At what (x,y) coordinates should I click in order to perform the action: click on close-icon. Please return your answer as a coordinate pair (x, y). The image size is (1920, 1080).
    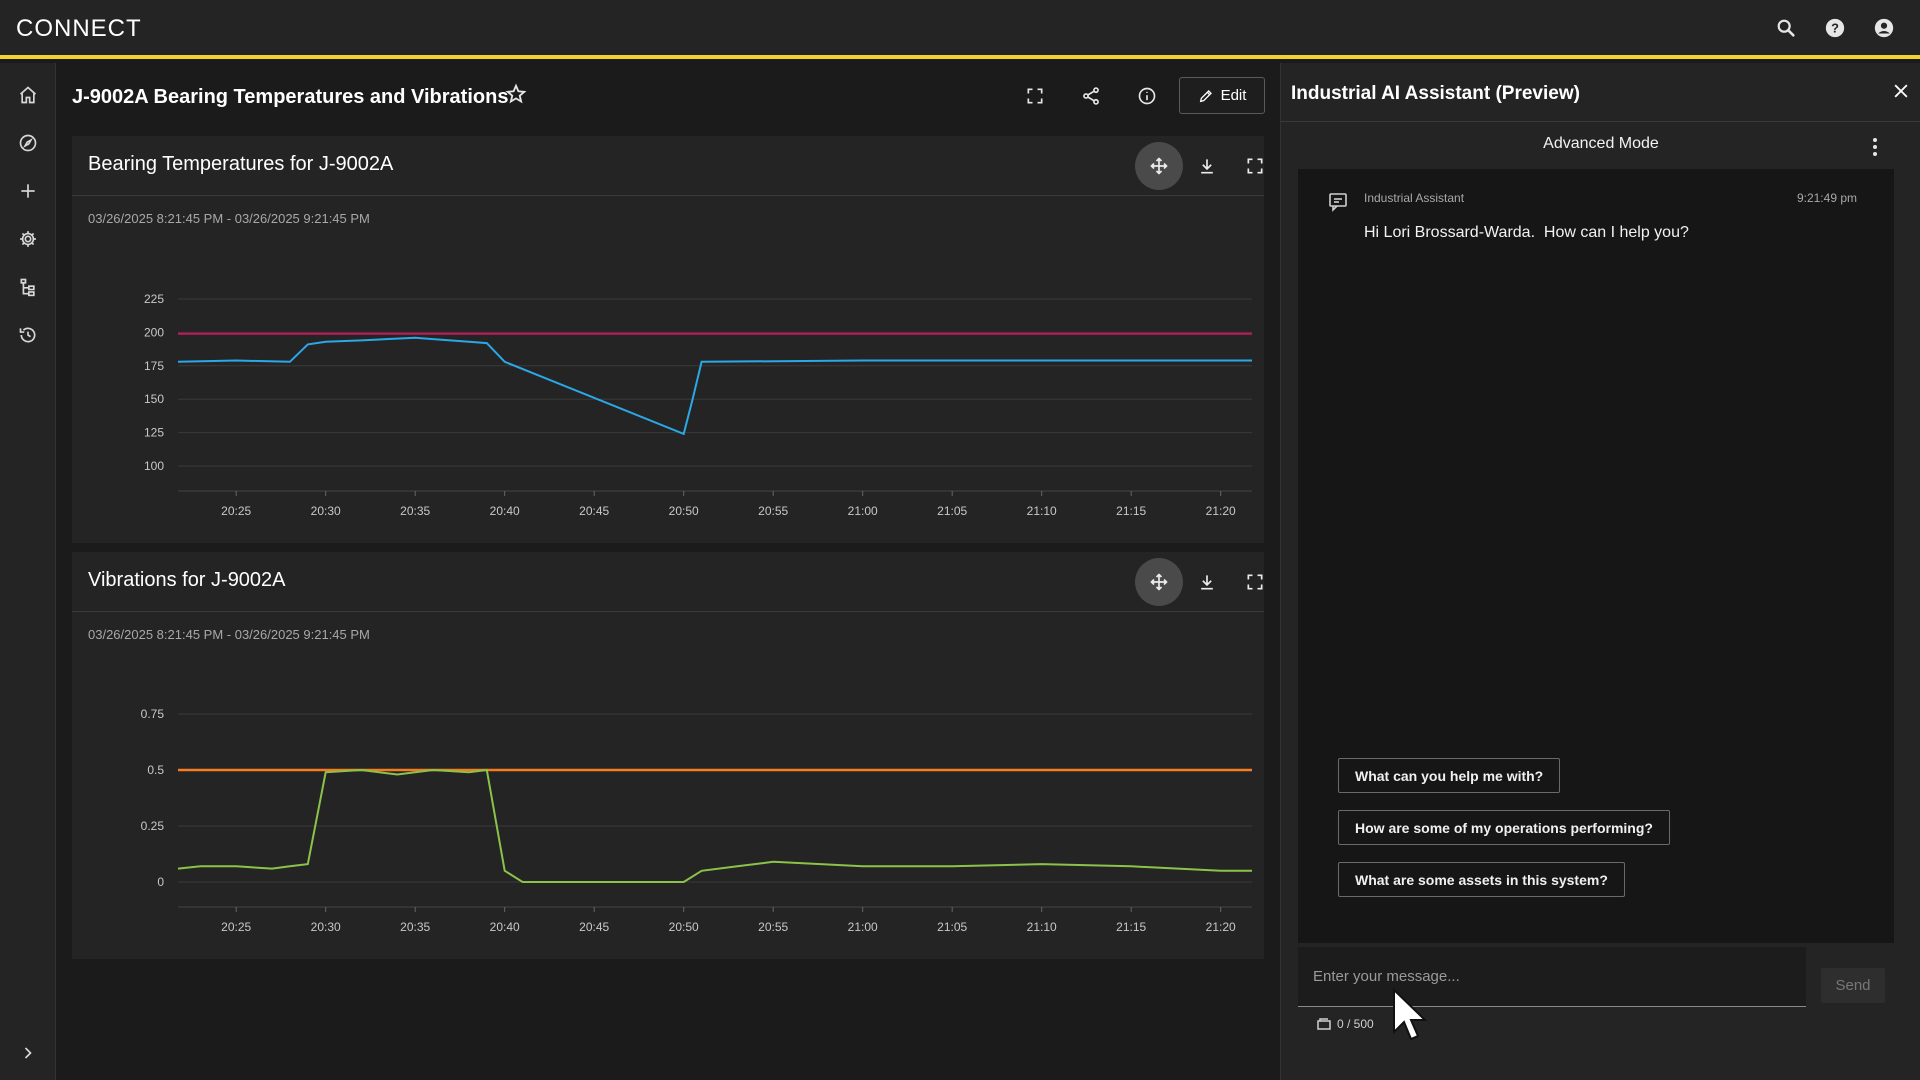
    Looking at the image, I should click on (1902, 92).